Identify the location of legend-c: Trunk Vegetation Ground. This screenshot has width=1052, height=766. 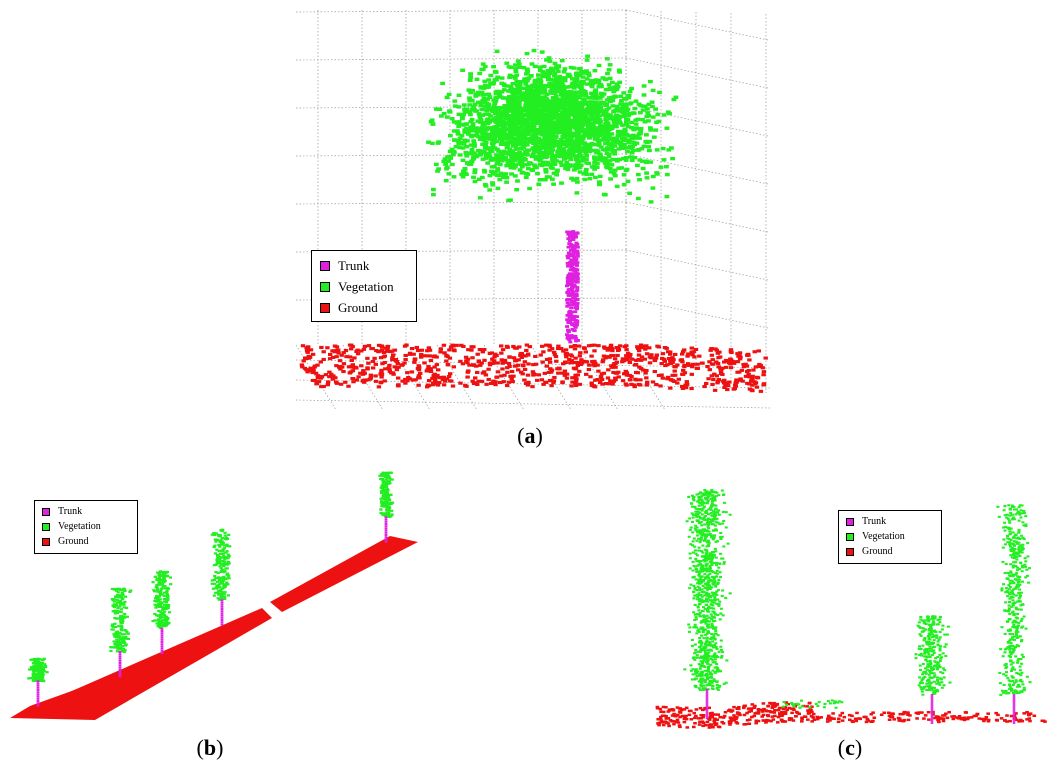
(890, 537).